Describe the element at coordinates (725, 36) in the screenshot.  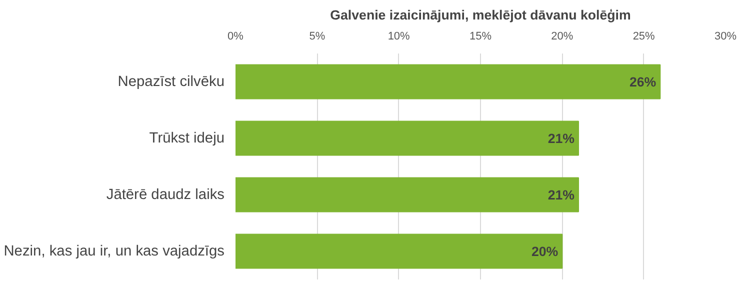
I see `x-tick-label: 30%` at that location.